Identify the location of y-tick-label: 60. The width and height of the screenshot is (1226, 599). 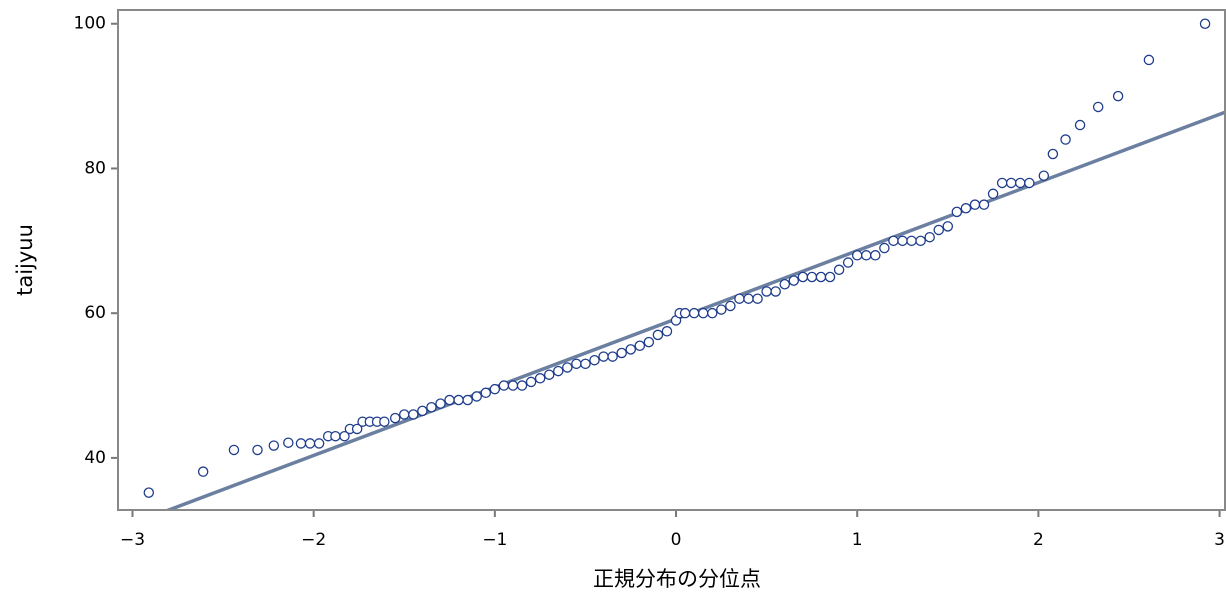
(95, 313).